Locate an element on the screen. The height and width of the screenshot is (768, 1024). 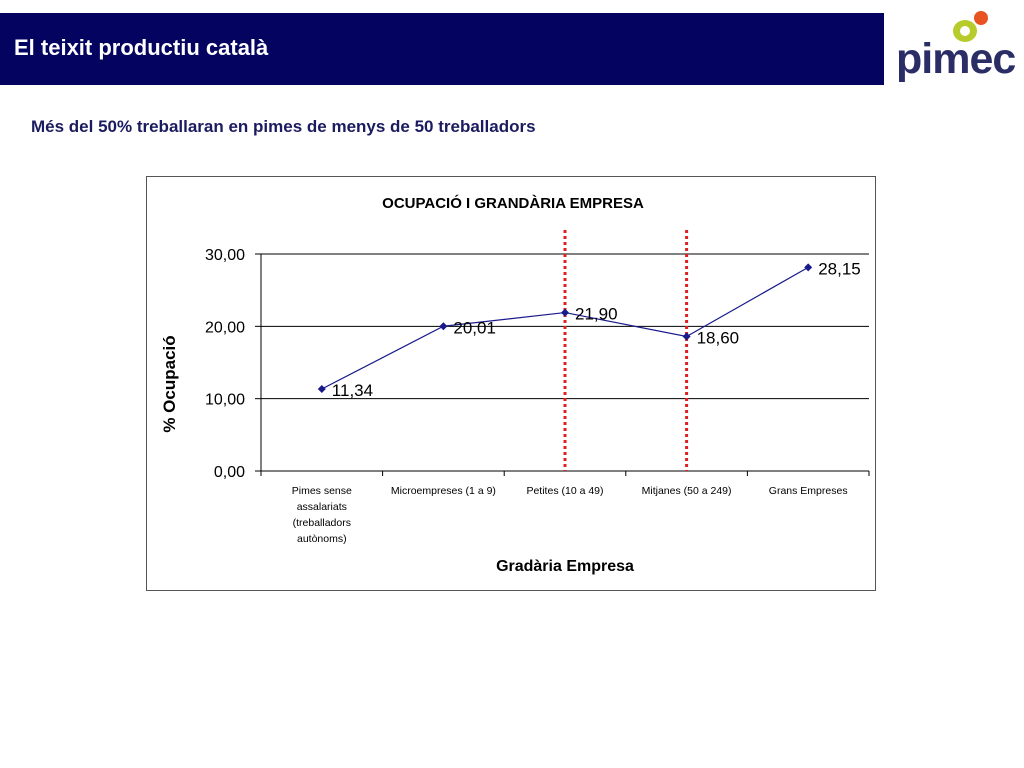
chart-title: OCUPACIÓ I GRANDÀRIA EMPRESA is located at coordinates (513, 203).